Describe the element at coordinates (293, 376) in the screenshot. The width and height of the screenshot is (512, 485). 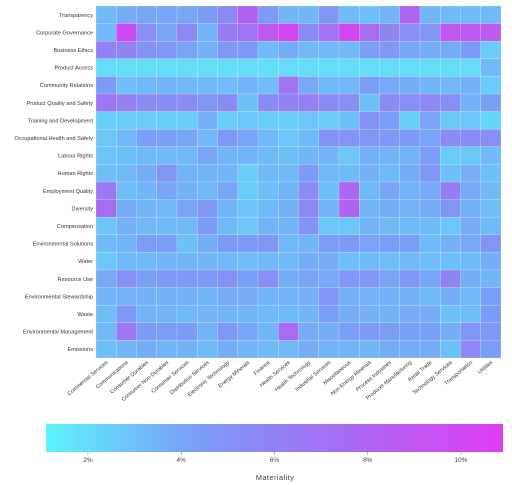
I see `column-label: Health Technology` at that location.